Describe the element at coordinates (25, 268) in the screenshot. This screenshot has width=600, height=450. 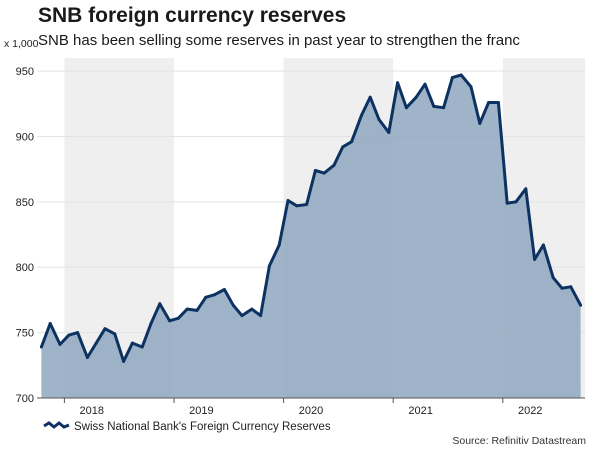
I see `y-tick-label: 800` at that location.